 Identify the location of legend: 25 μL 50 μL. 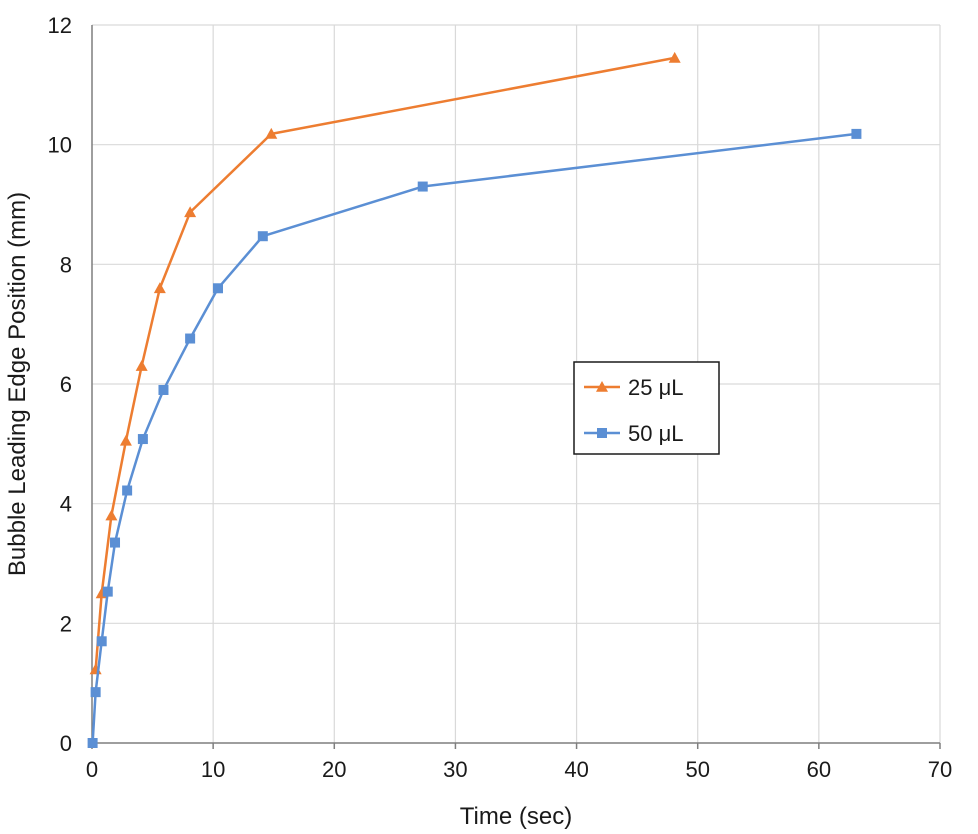
(646, 408).